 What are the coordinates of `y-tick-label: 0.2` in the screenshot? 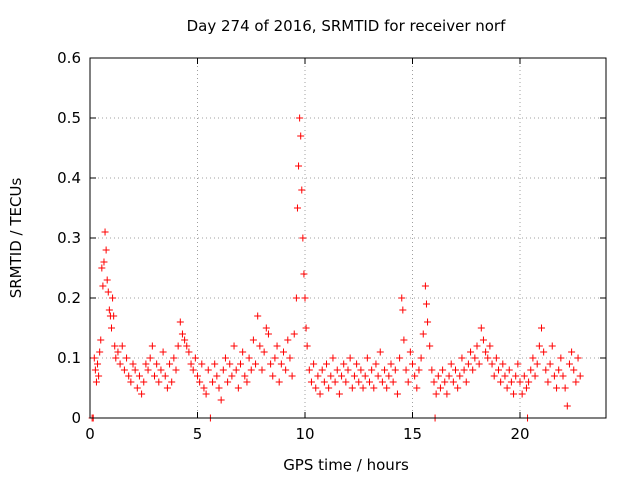 It's located at (69, 298).